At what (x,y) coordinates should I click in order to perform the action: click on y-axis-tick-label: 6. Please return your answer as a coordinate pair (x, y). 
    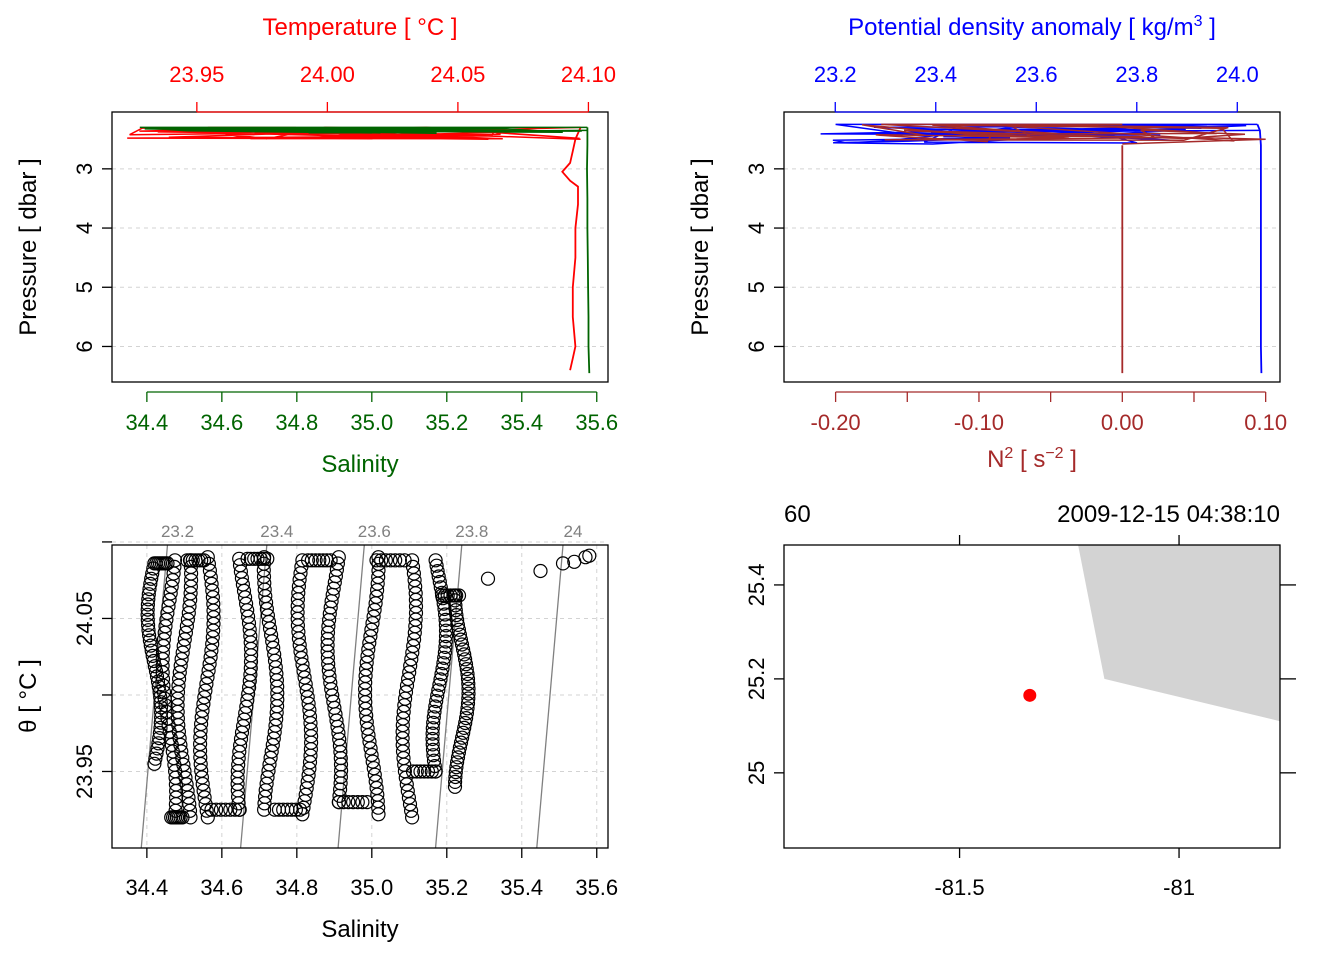
    Looking at the image, I should click on (84, 346).